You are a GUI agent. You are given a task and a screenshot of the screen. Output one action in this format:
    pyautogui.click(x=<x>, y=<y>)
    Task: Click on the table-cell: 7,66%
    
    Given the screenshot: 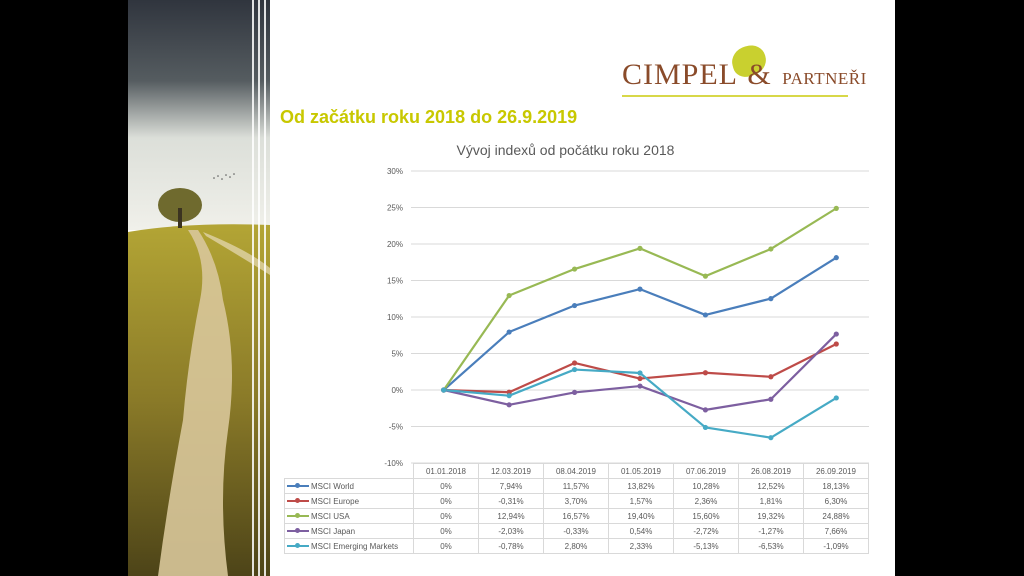 What is the action you would take?
    pyautogui.click(x=836, y=531)
    